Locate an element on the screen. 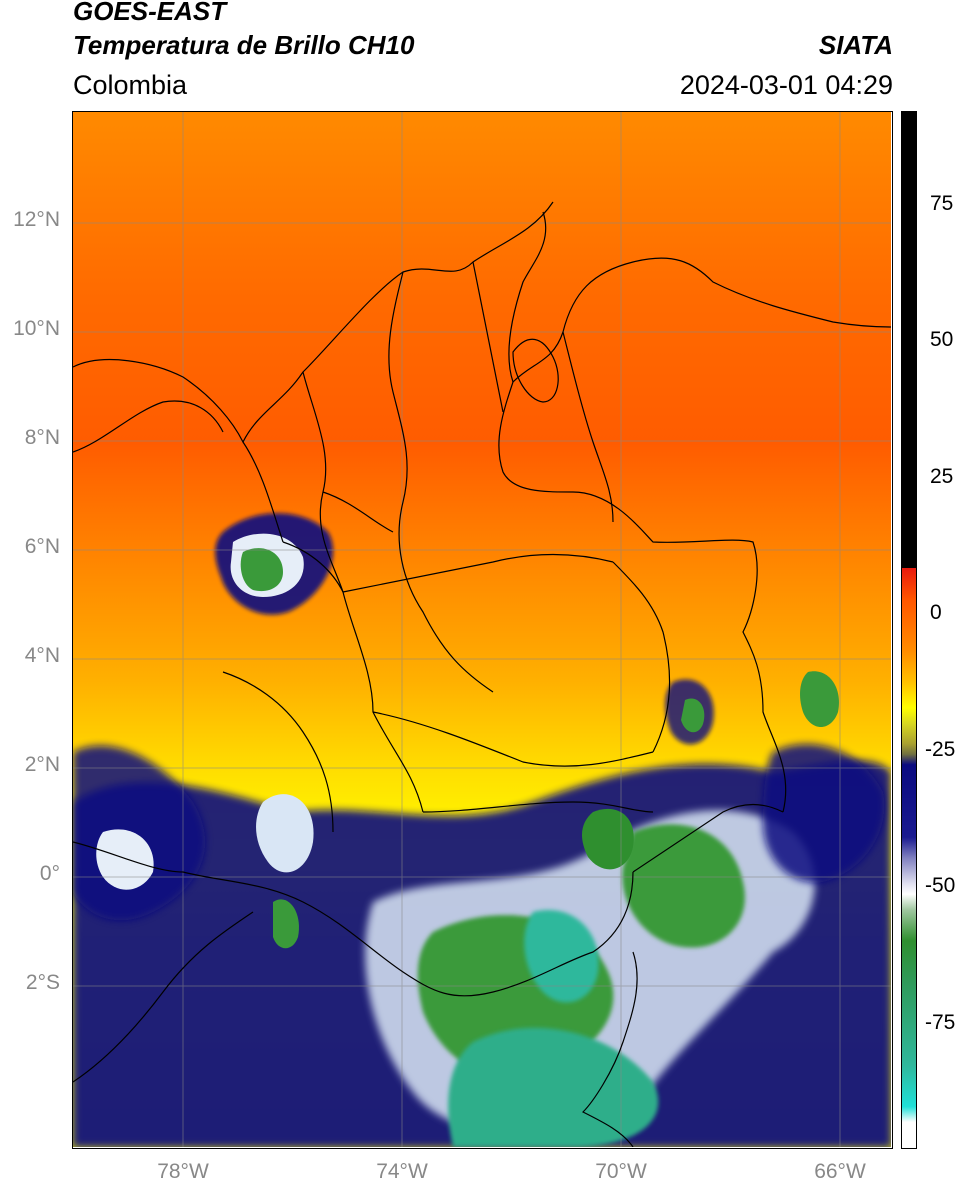  region-label: Colombia is located at coordinates (130, 85).